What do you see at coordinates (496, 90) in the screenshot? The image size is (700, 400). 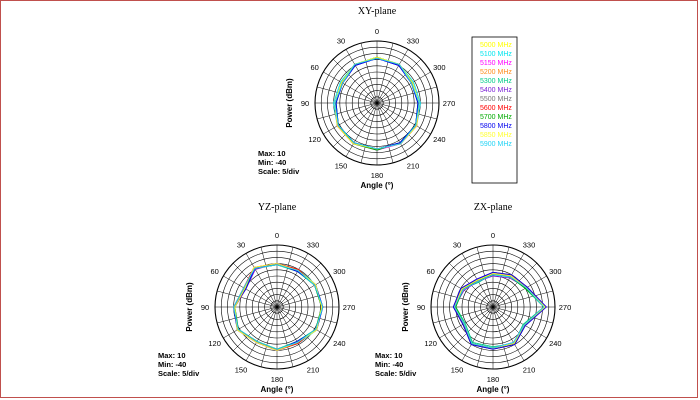 I see `legend-item: 5400 MHz` at bounding box center [496, 90].